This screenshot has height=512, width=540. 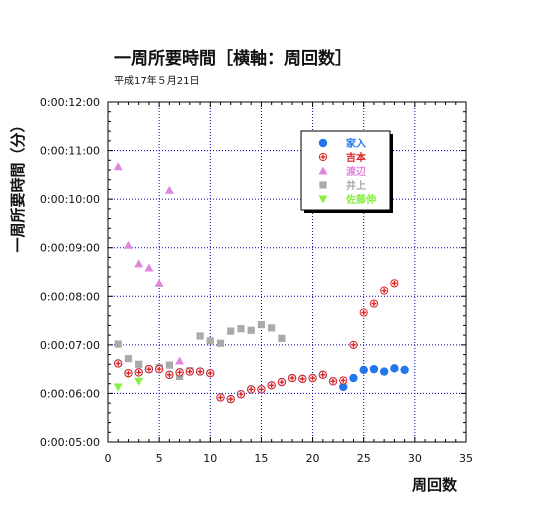 I want to click on y-tick-label: 0:00:05:00, so click(x=70, y=442).